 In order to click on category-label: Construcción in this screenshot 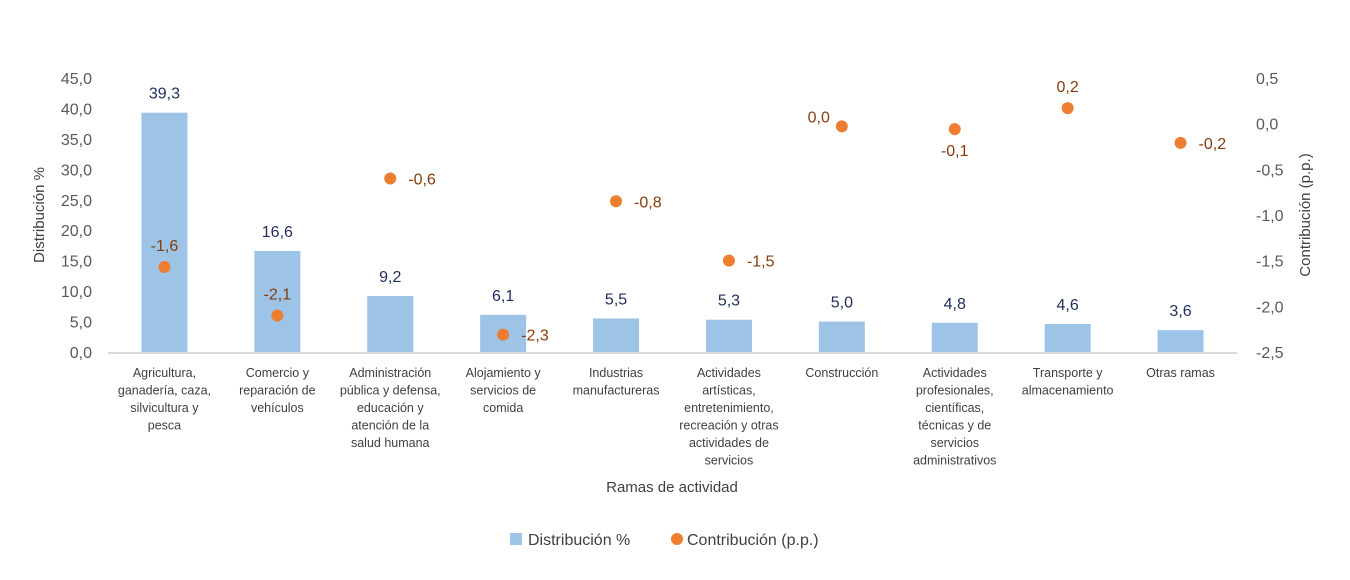, I will do `click(841, 373)`.